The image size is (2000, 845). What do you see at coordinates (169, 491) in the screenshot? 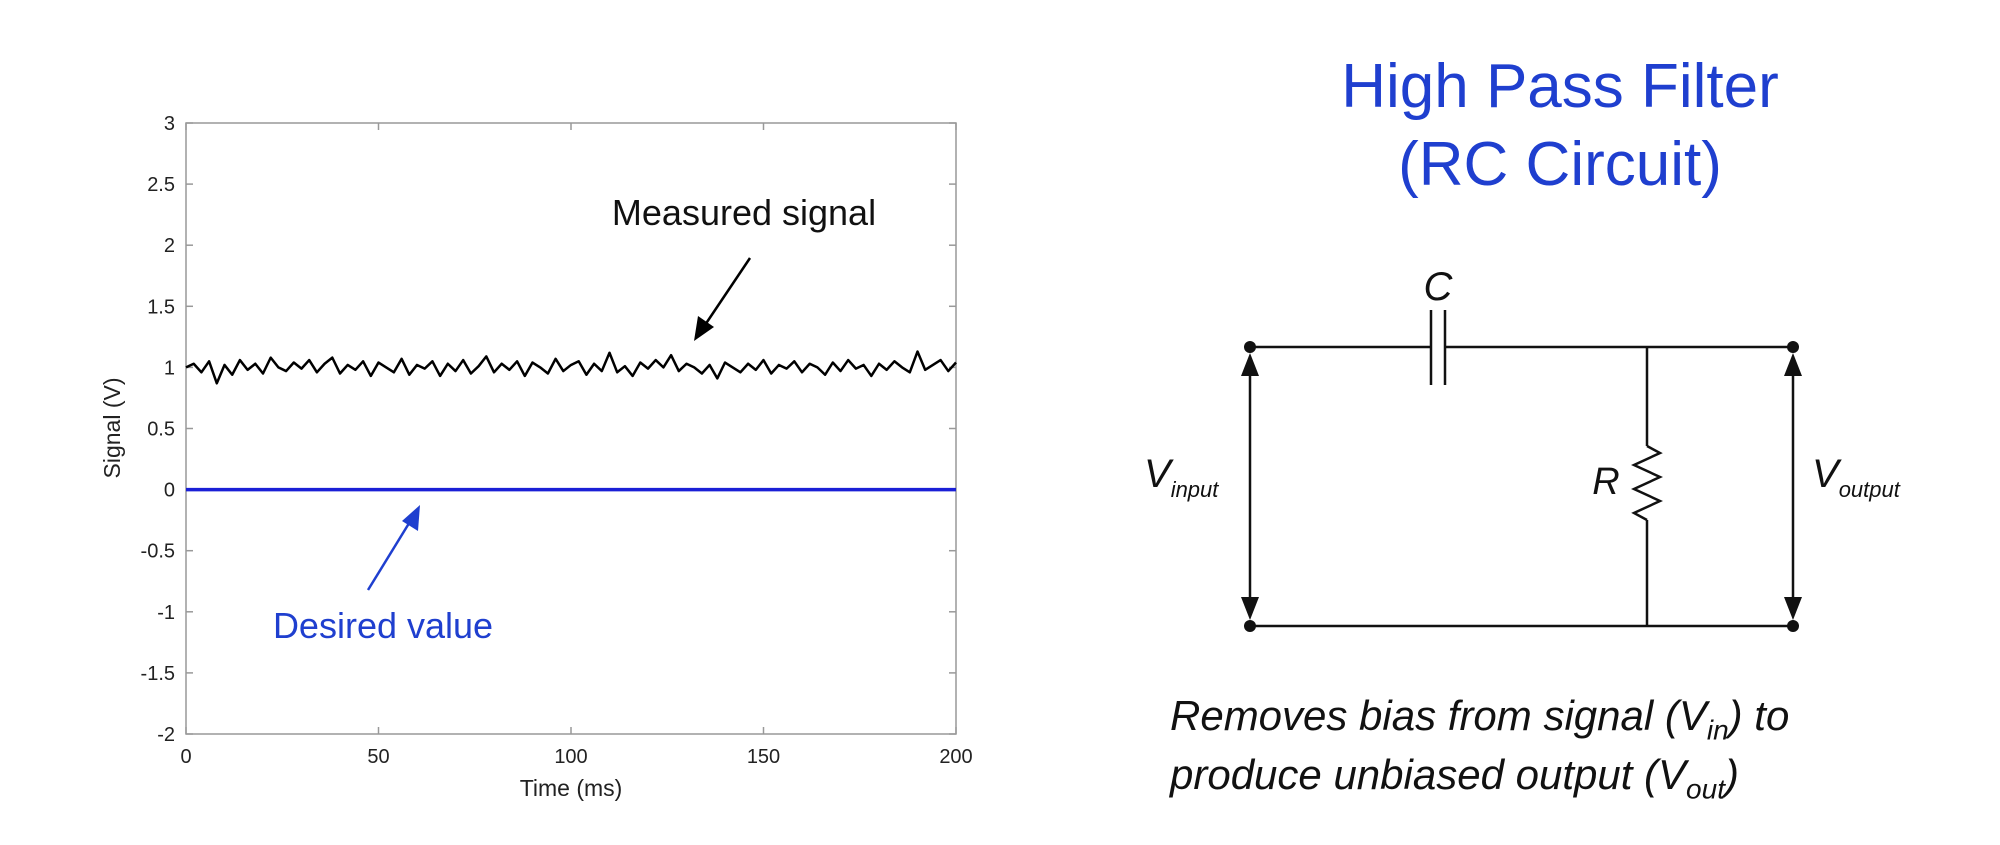
I see `y-tick-label: 0` at bounding box center [169, 491].